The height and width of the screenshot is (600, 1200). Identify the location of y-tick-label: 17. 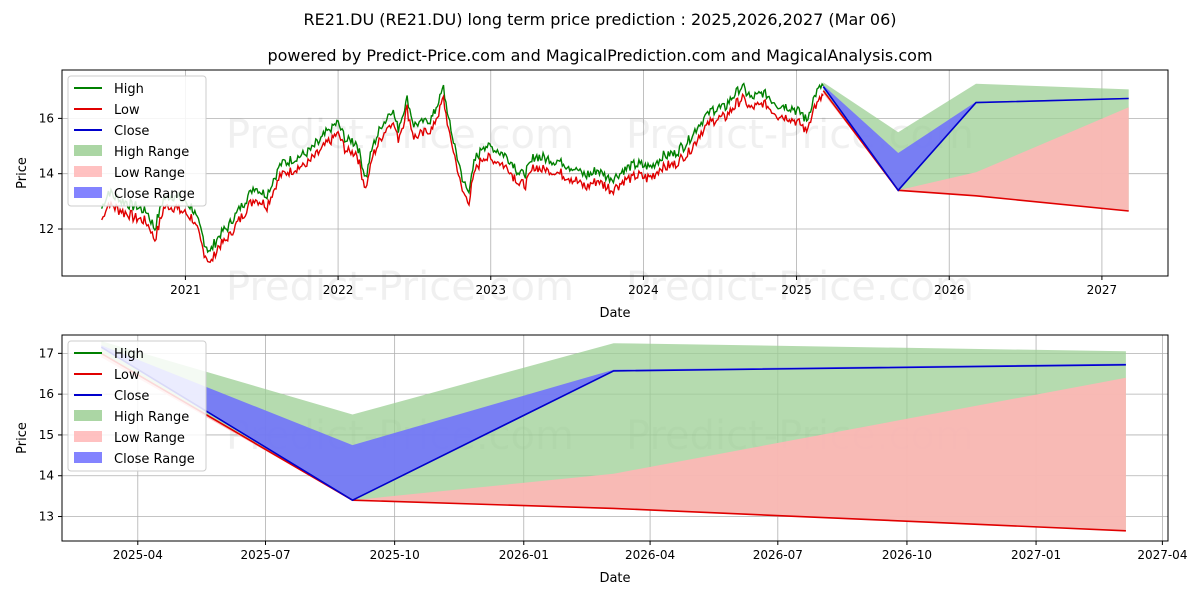
(46, 353).